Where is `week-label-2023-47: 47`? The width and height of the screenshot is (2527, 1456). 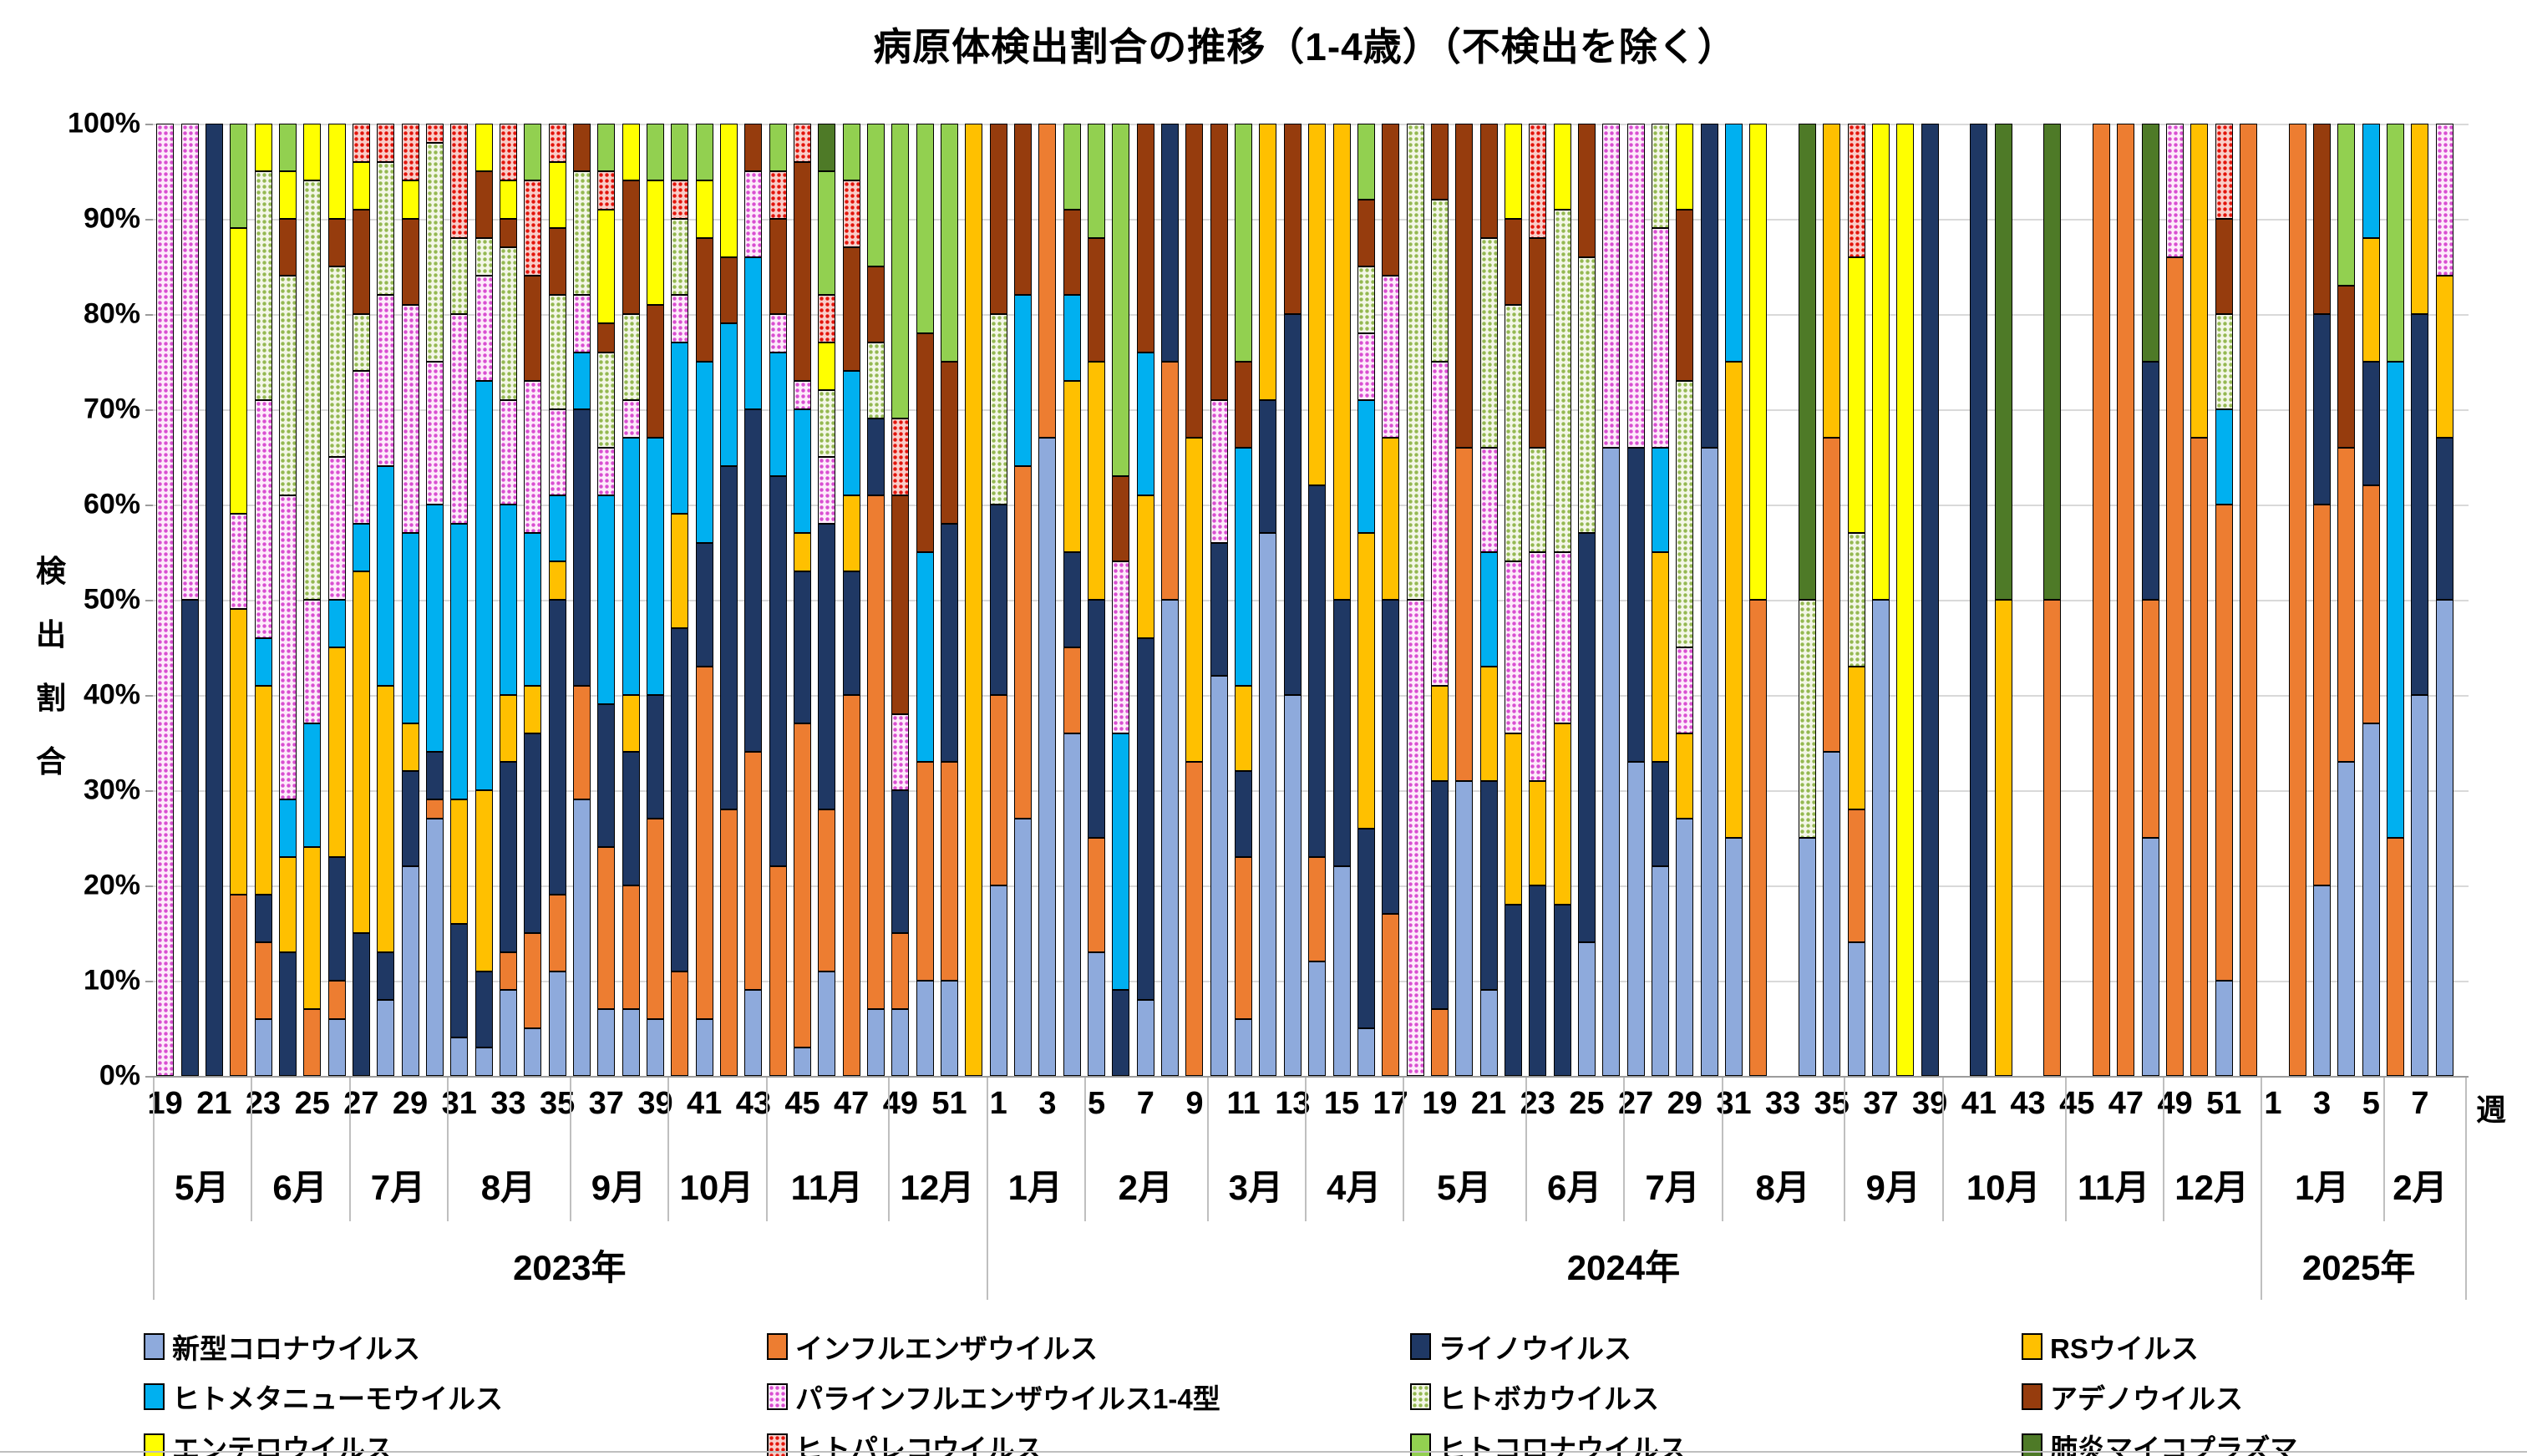 week-label-2023-47: 47 is located at coordinates (852, 1103).